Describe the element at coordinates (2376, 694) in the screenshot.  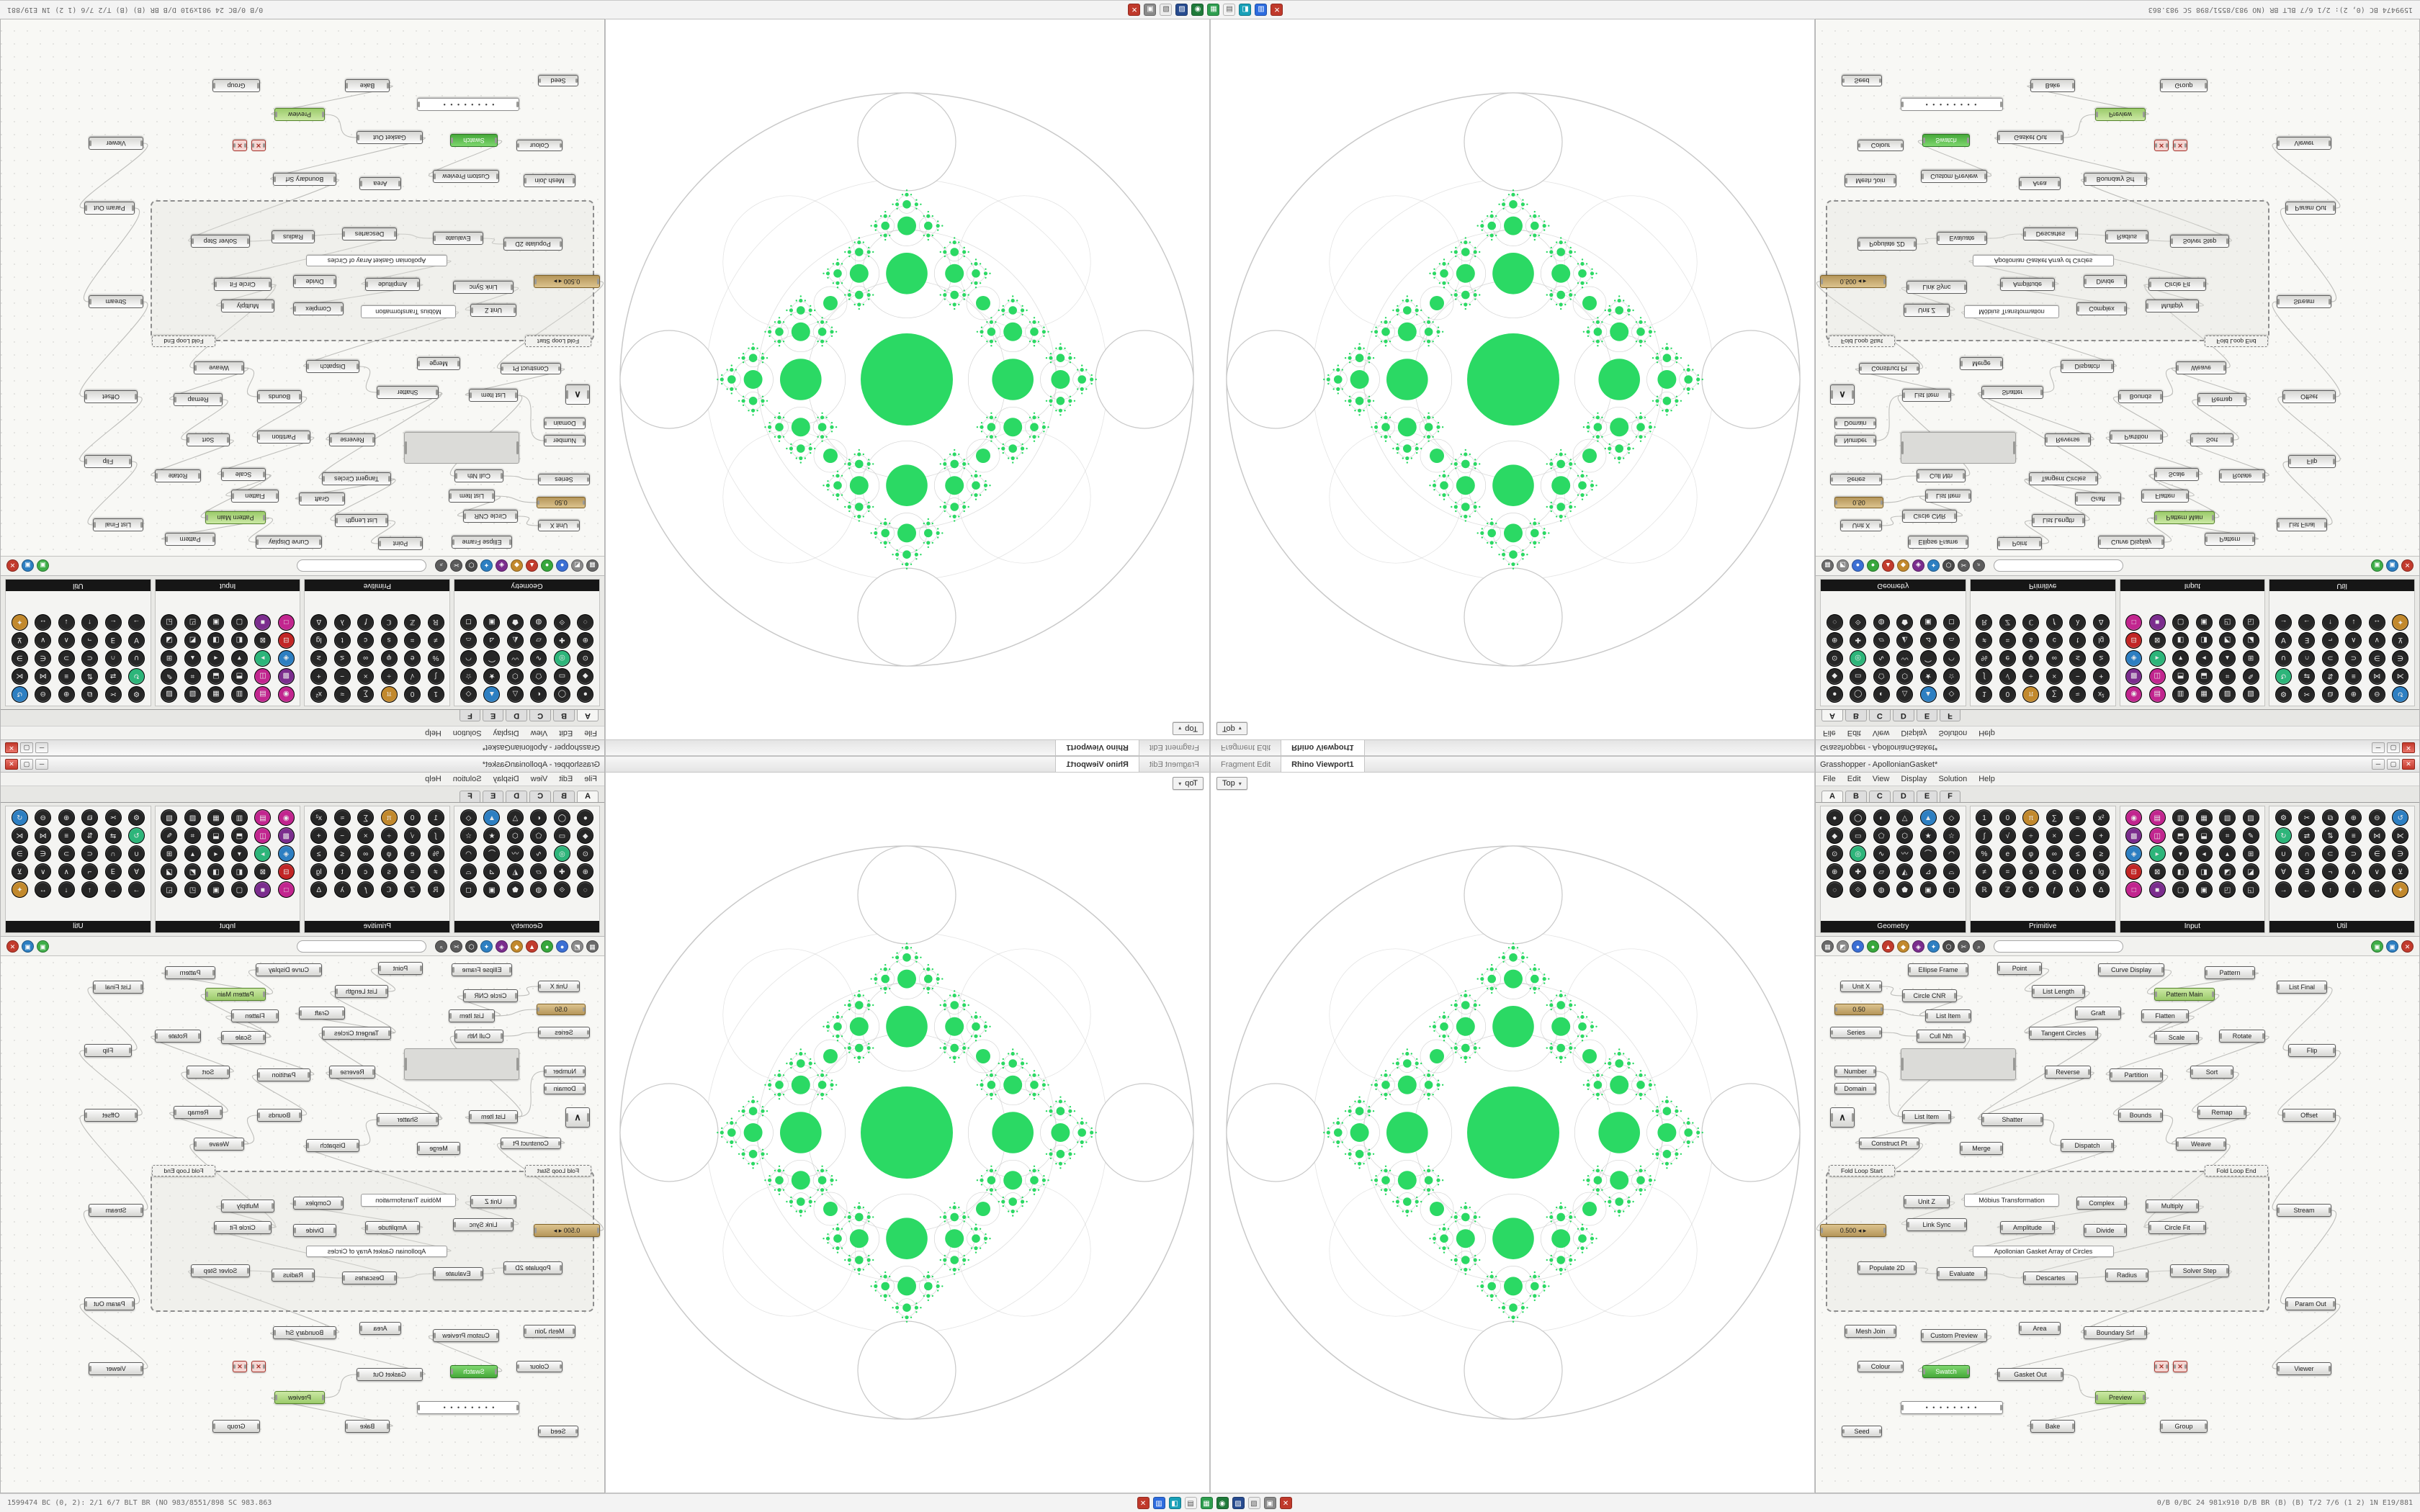
I see `util-component-icon: ⊖` at that location.